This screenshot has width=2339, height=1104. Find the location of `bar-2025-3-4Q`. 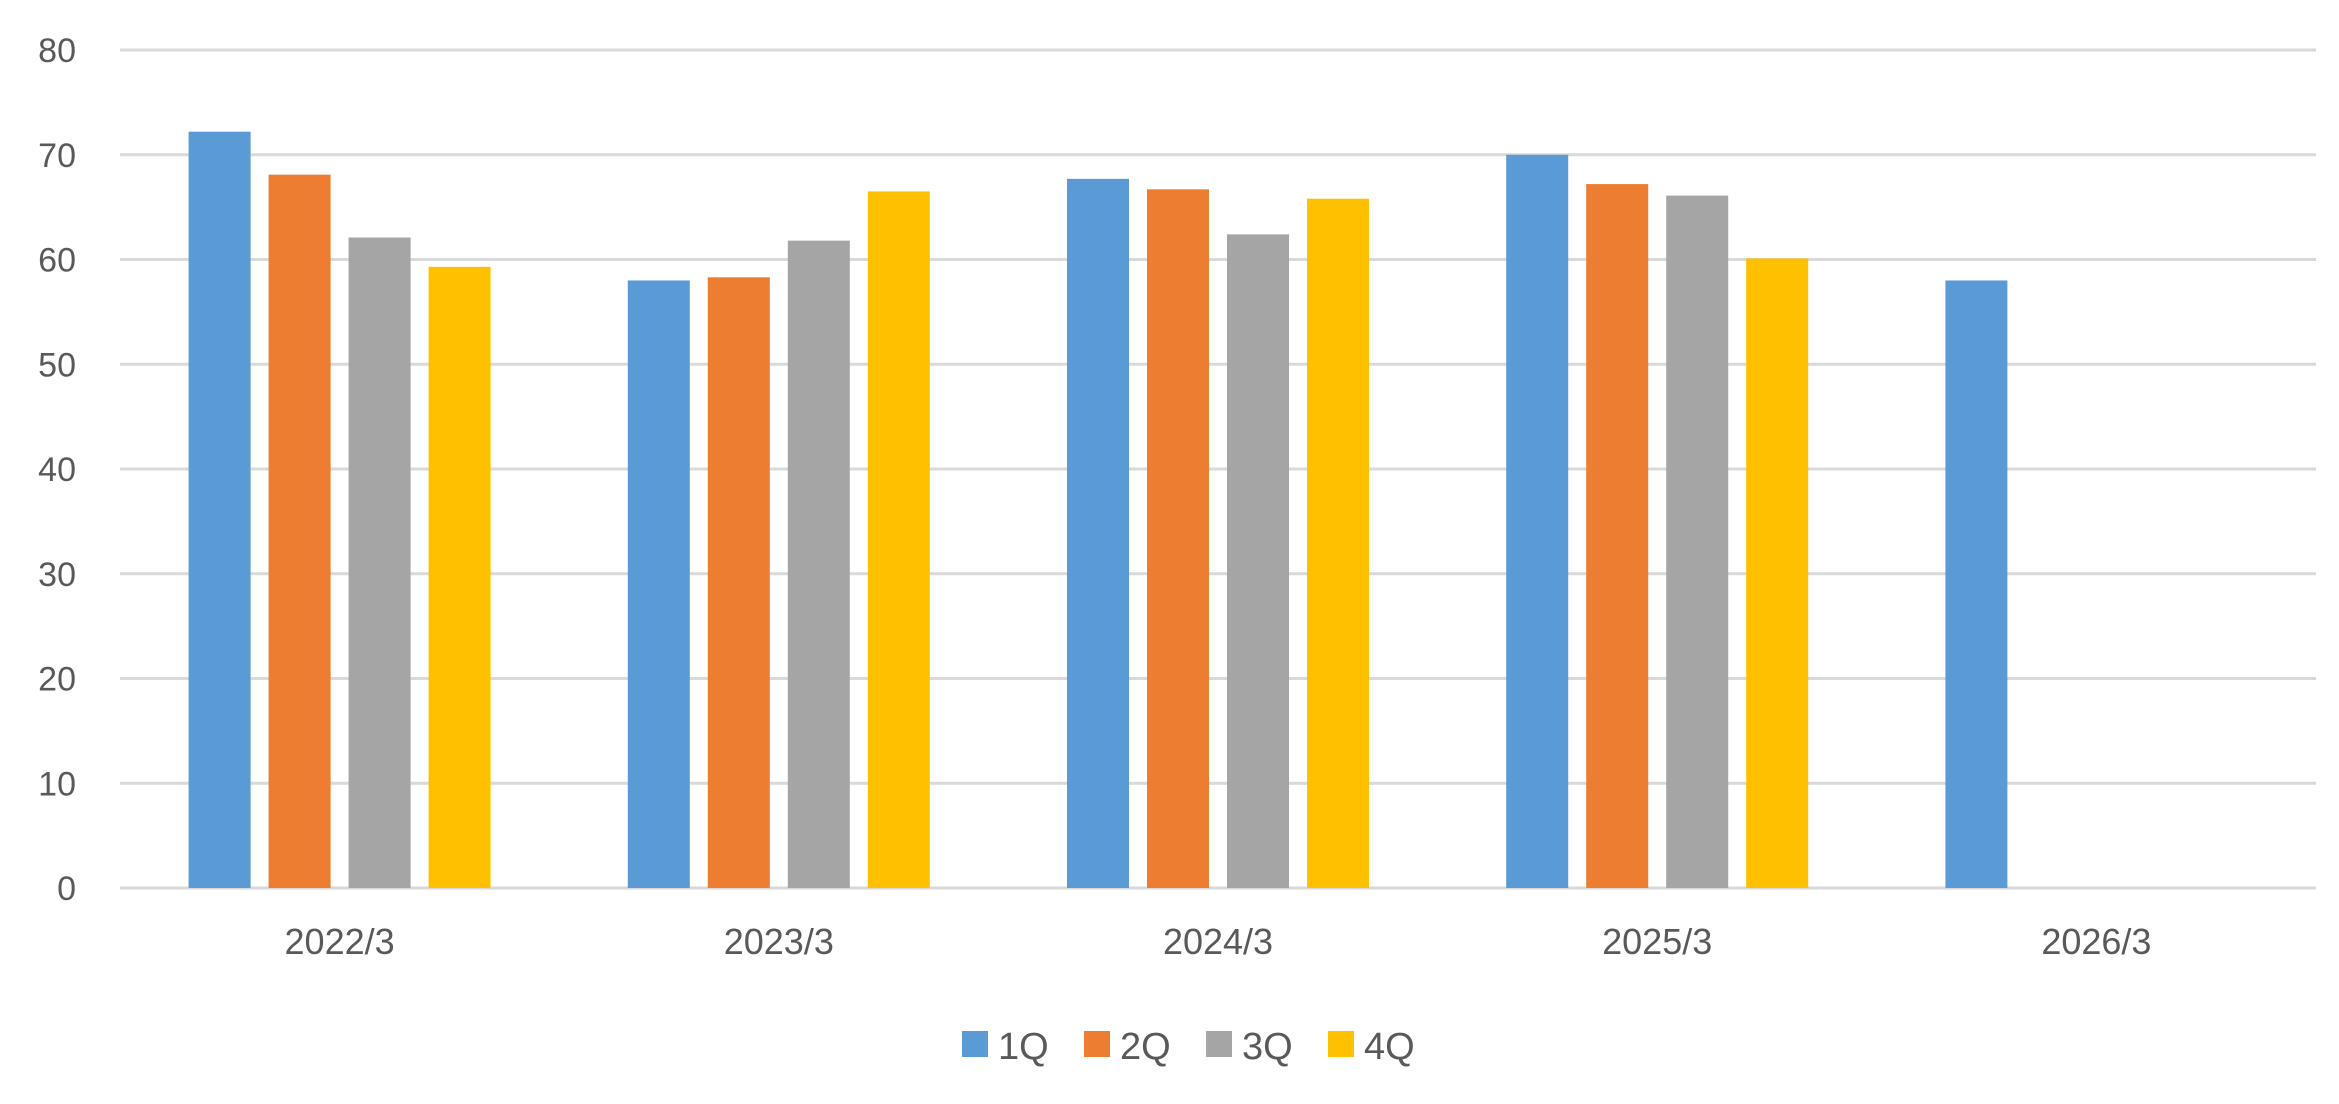

bar-2025-3-4Q is located at coordinates (1777, 573).